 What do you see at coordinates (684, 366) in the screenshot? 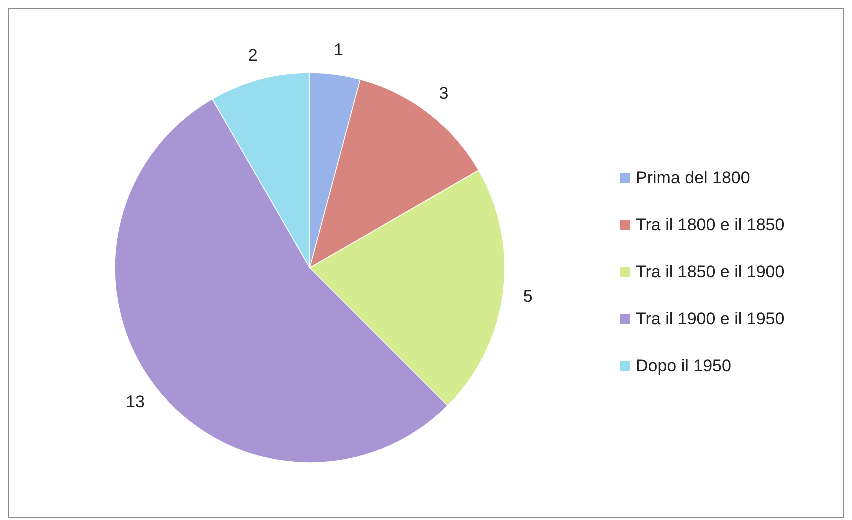
I see `legend-label: Dopo il 1950` at bounding box center [684, 366].